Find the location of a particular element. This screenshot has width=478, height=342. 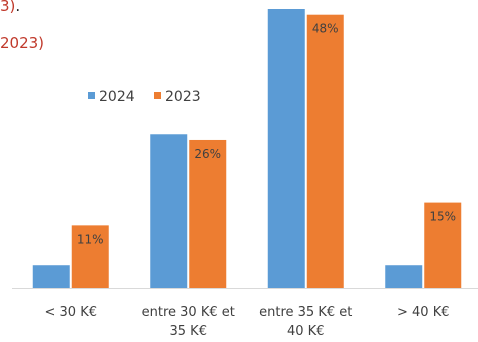

header-fragment-line-2: 2023) is located at coordinates (22, 43).